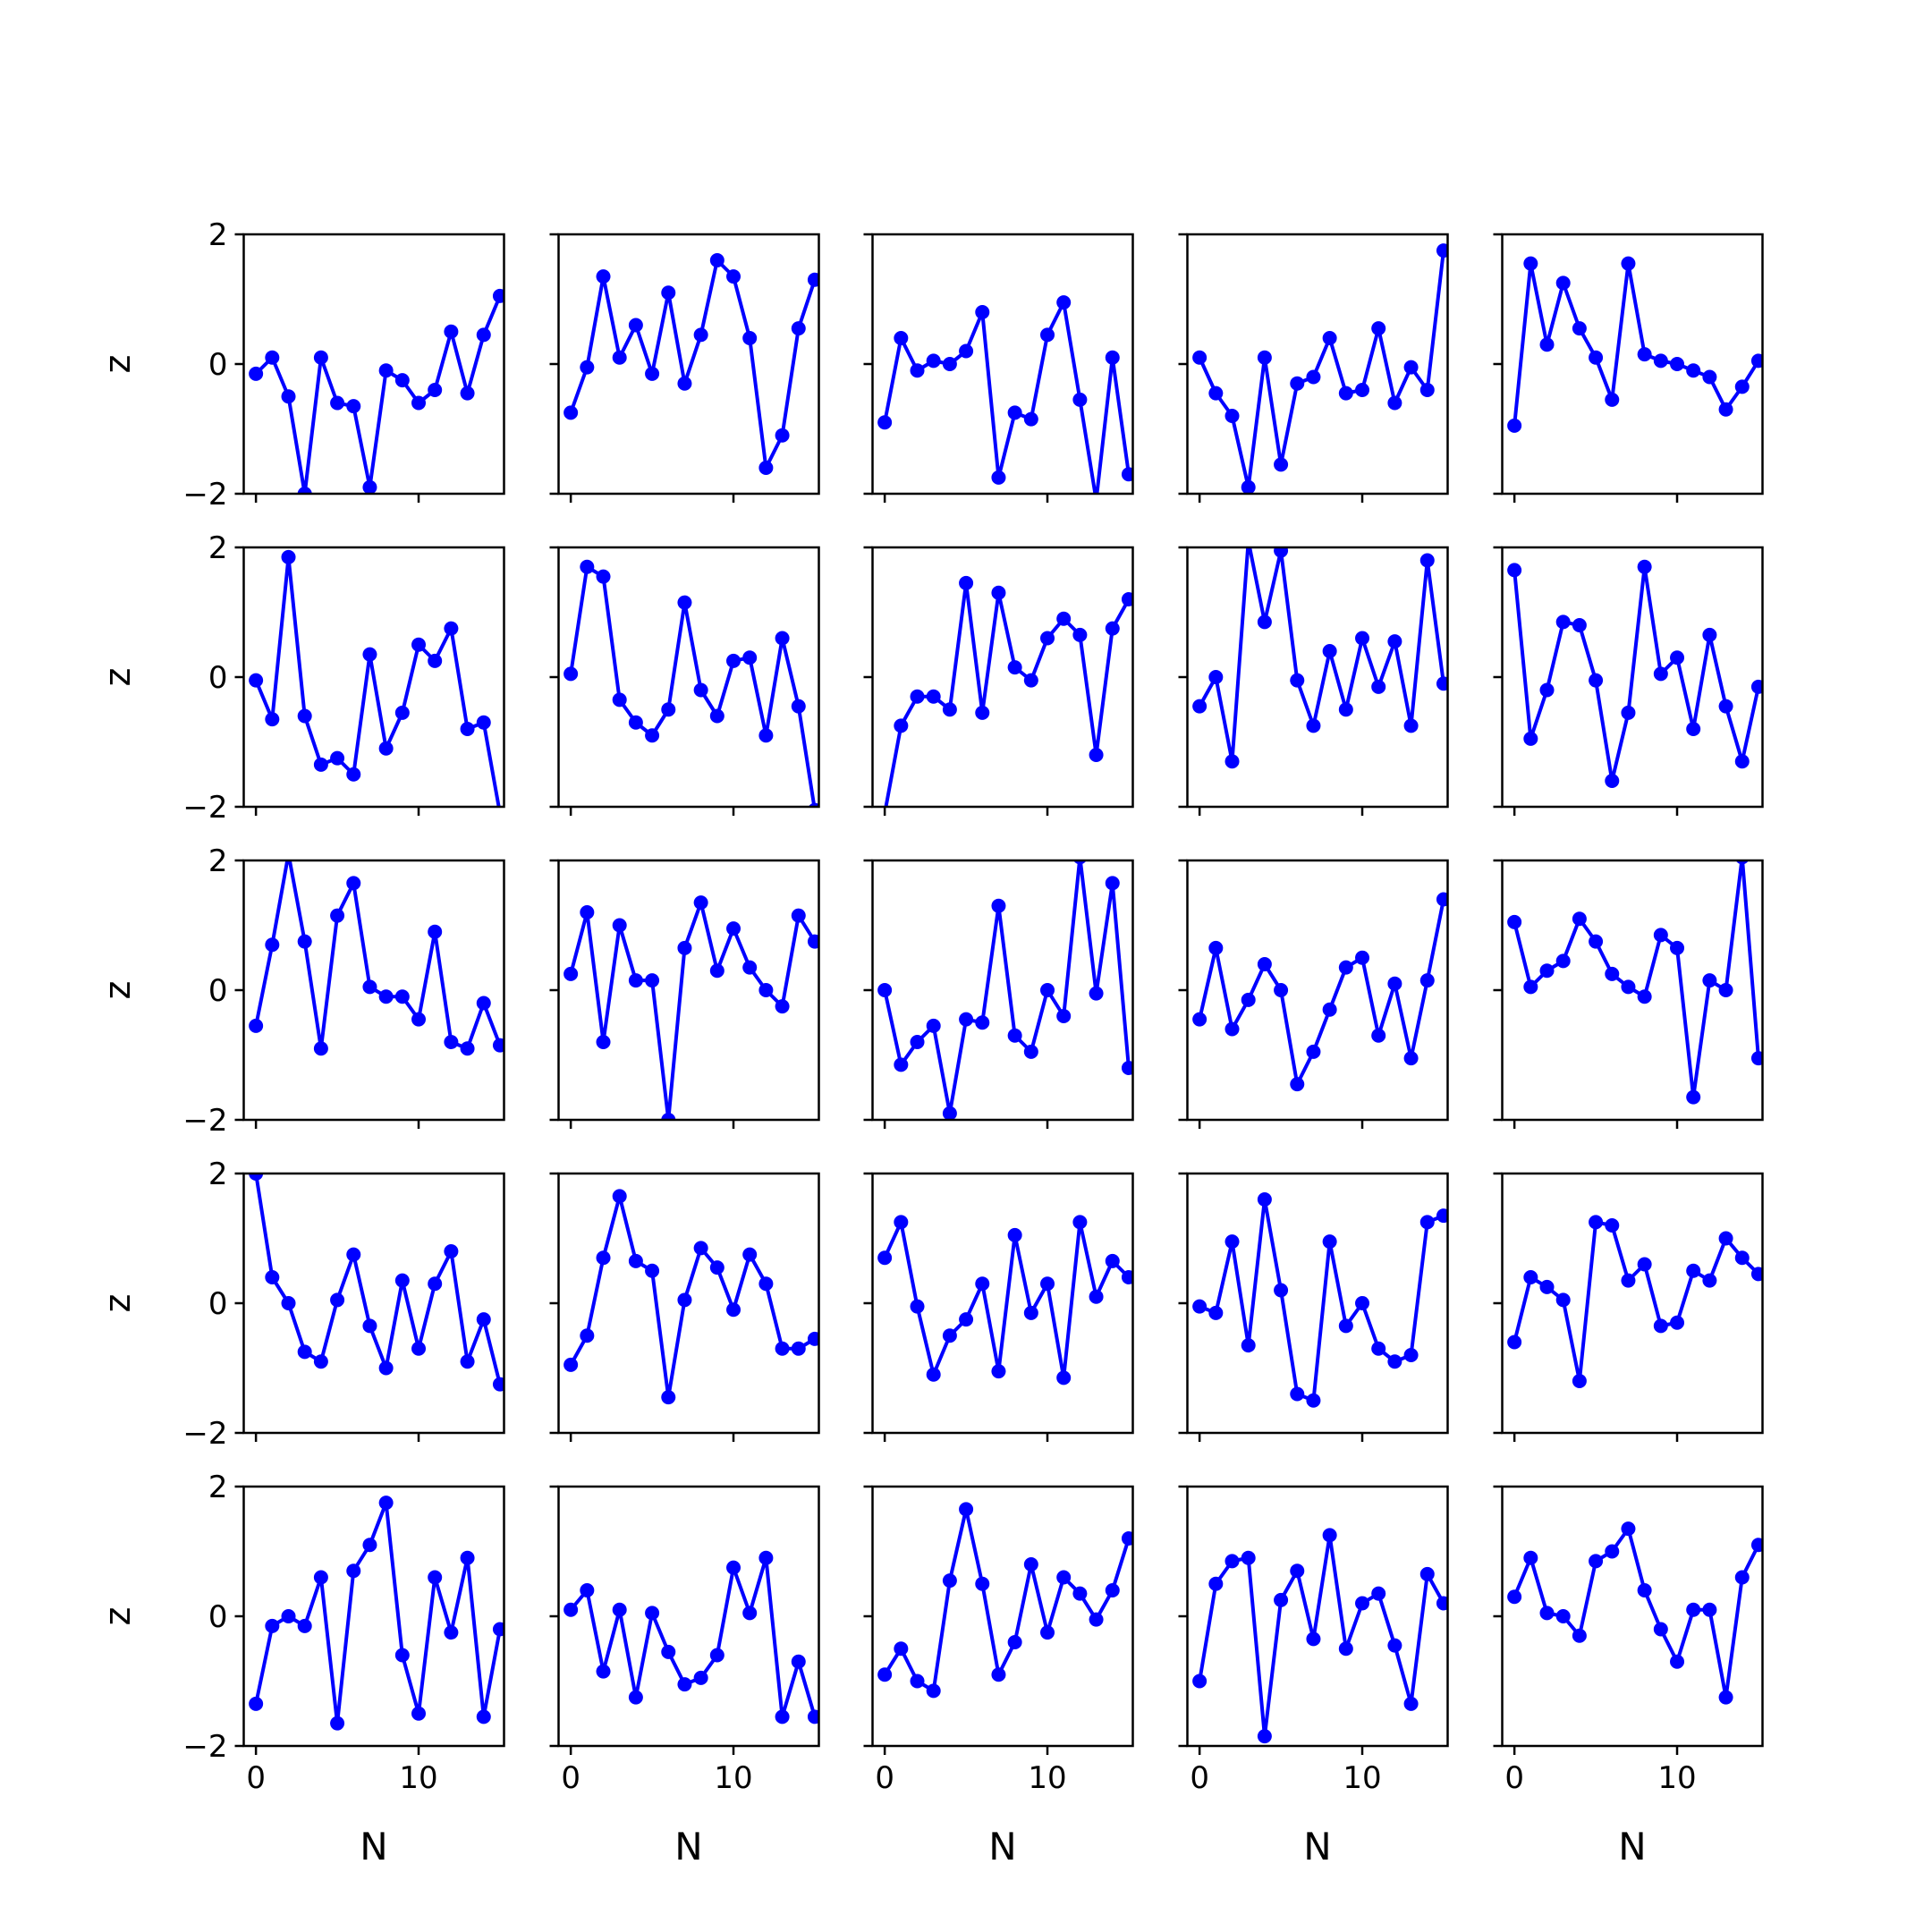 This screenshot has width=1932, height=1932. Describe the element at coordinates (343, 1633) in the screenshot. I see `subplot-r4-c0: 0 10 −2 0 2` at that location.